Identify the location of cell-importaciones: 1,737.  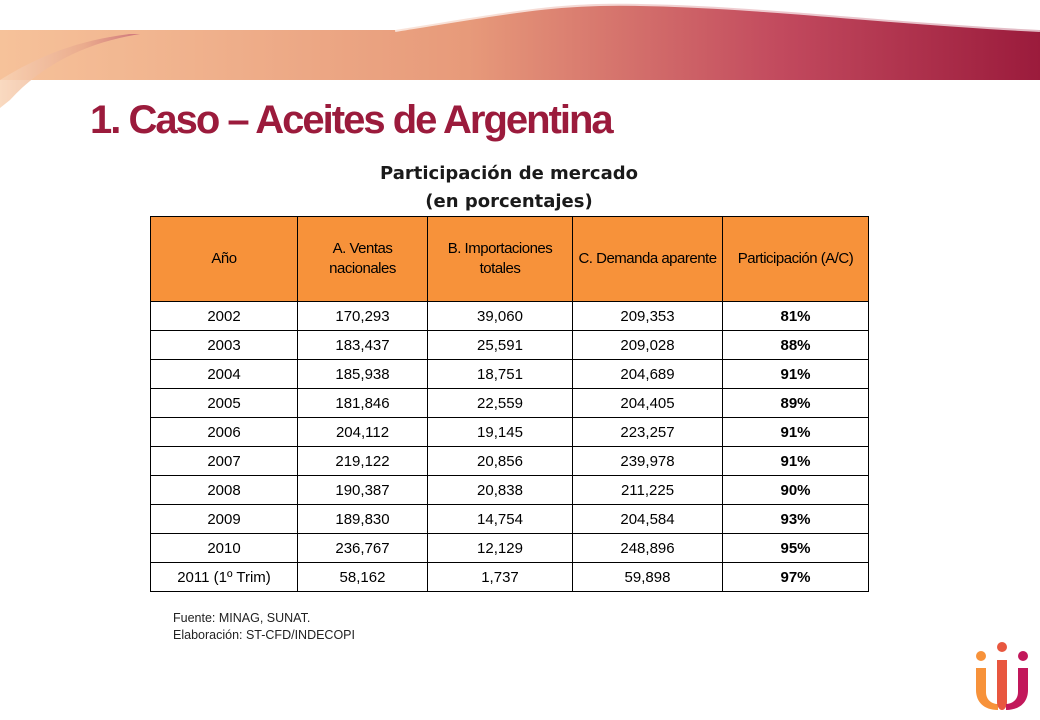
(500, 577).